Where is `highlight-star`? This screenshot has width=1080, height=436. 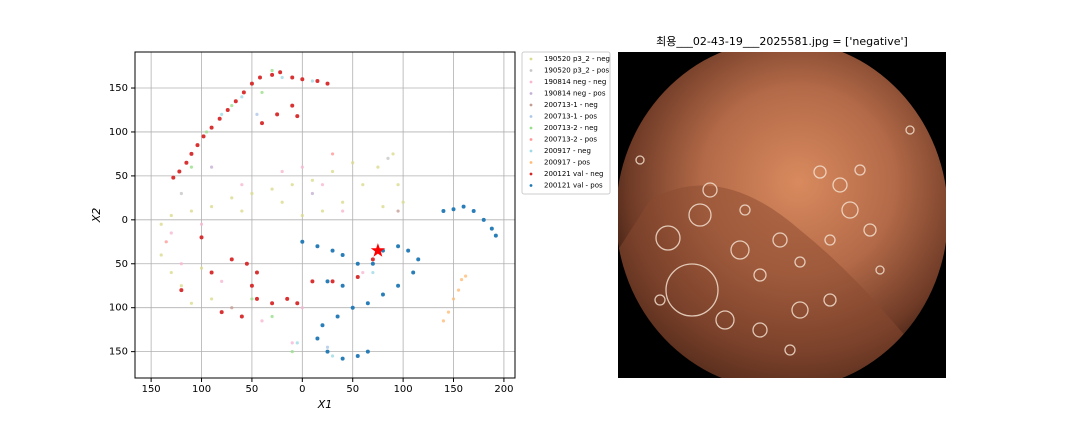
highlight-star is located at coordinates (378, 250).